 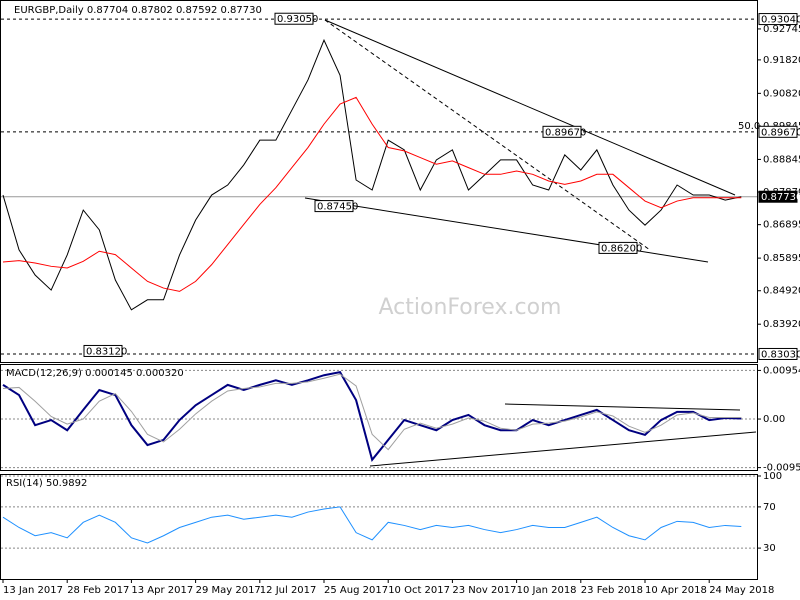 What do you see at coordinates (781, 258) in the screenshot?
I see `y-tick-label: 0.85895` at bounding box center [781, 258].